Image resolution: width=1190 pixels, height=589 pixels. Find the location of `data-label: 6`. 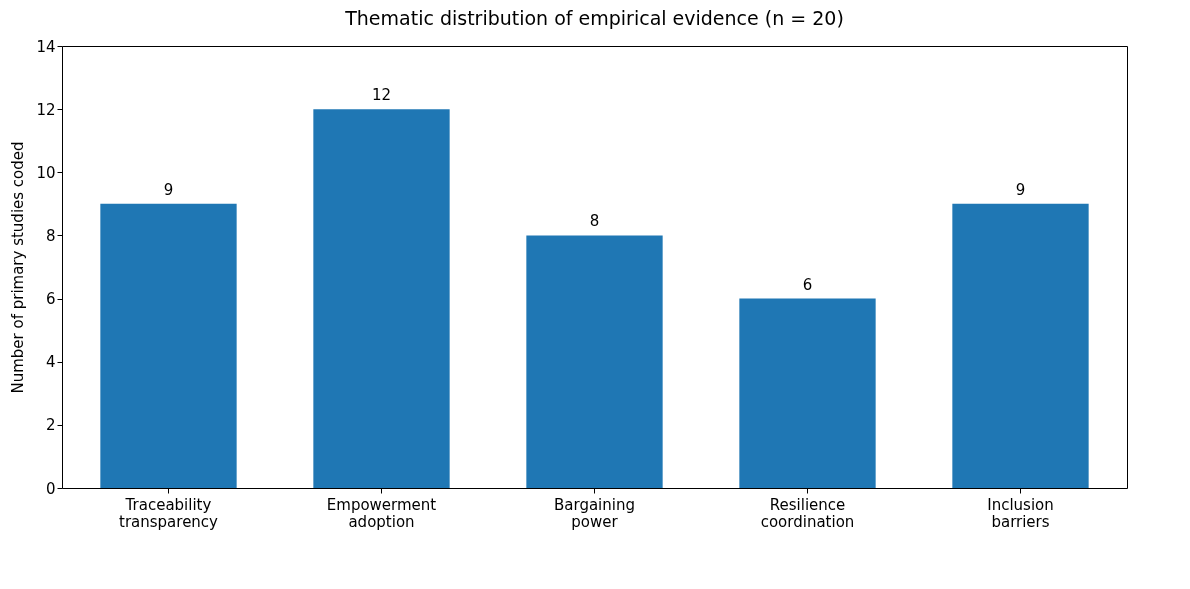

data-label: 6 is located at coordinates (807, 284).